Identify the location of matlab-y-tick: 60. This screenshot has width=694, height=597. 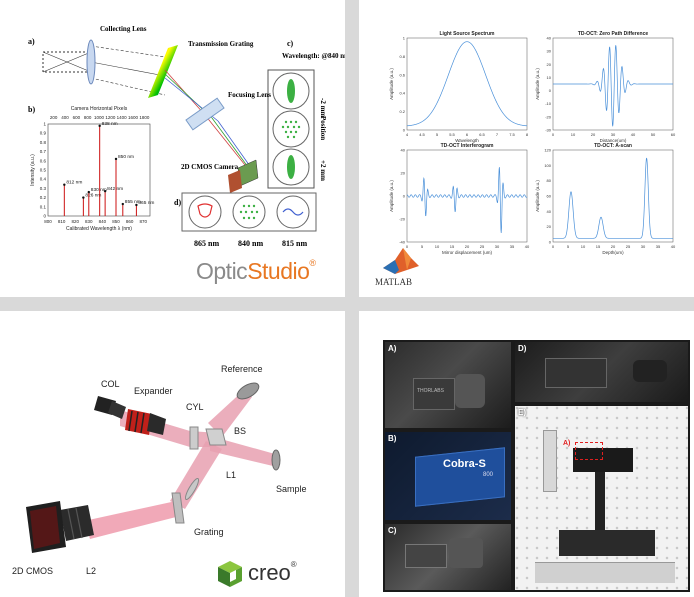
(549, 196).